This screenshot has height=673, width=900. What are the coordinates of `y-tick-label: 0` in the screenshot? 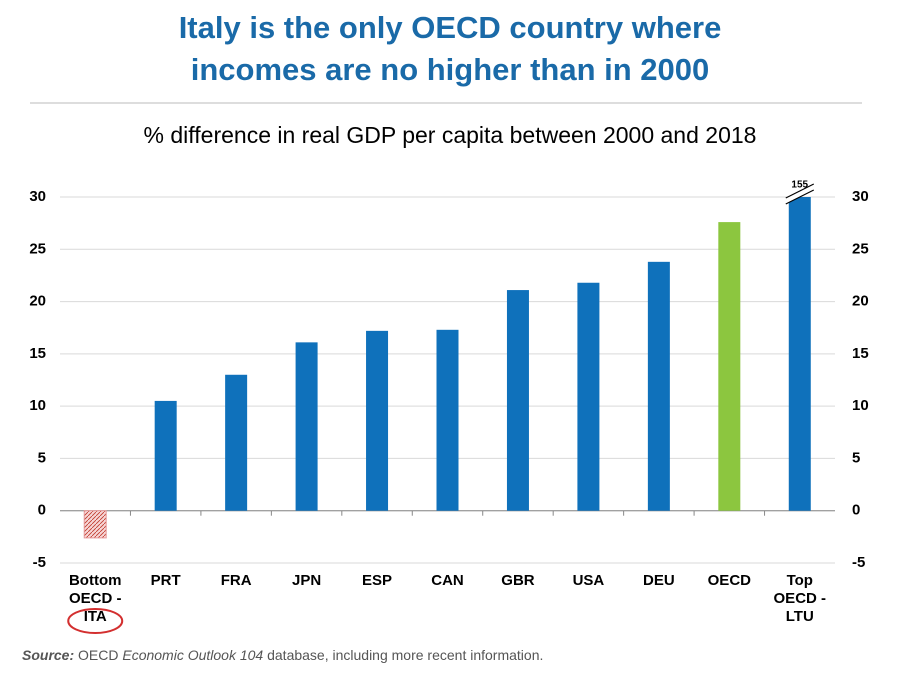 It's located at (42, 510).